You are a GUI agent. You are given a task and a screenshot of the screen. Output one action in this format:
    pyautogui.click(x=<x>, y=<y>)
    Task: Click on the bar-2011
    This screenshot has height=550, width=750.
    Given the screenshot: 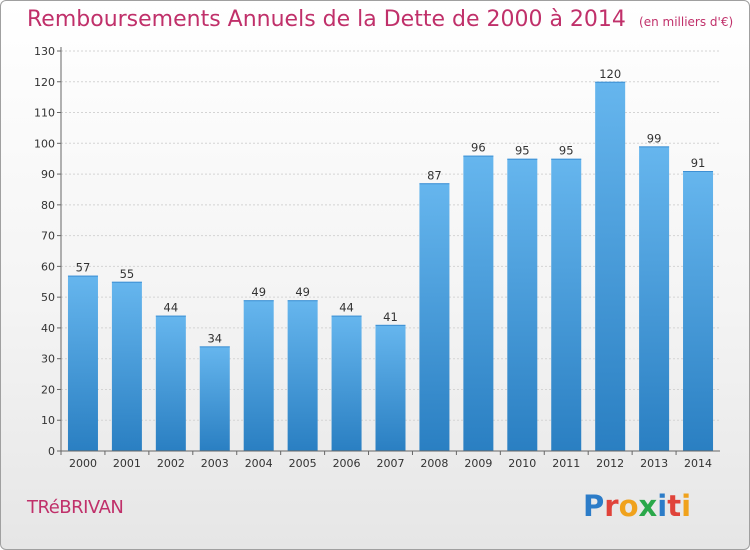 What is the action you would take?
    pyautogui.click(x=566, y=304)
    